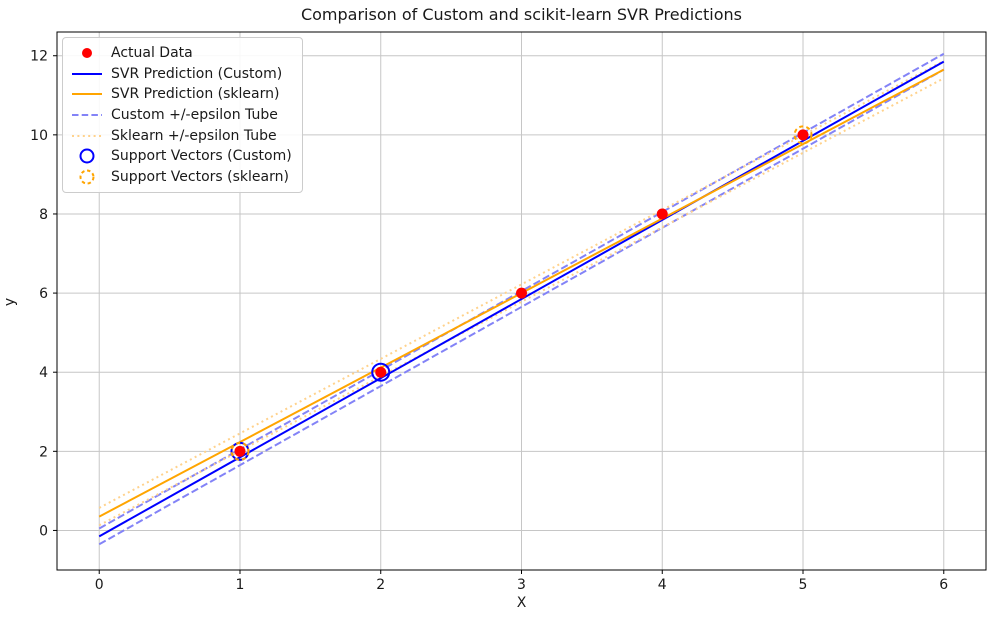 The width and height of the screenshot is (997, 622). I want to click on dashed-circle-marker-icon, so click(87, 177).